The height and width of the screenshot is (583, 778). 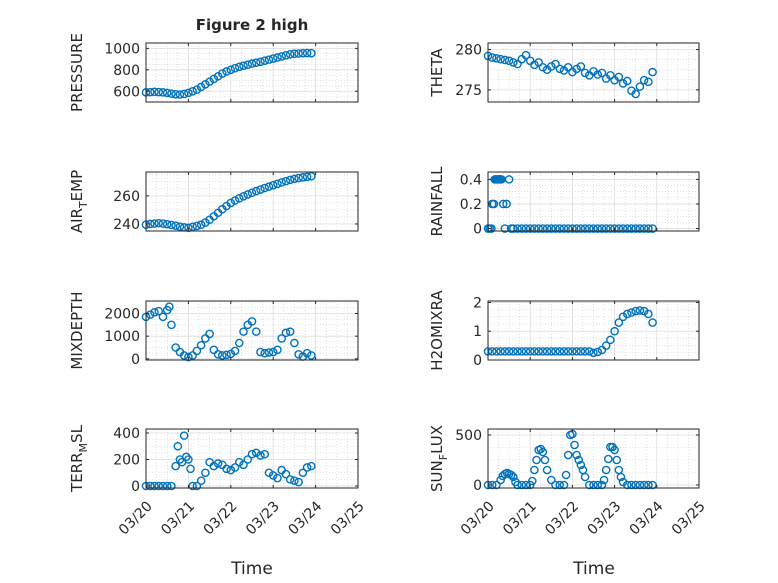 What do you see at coordinates (122, 314) in the screenshot?
I see `y-tick-label: 2000` at bounding box center [122, 314].